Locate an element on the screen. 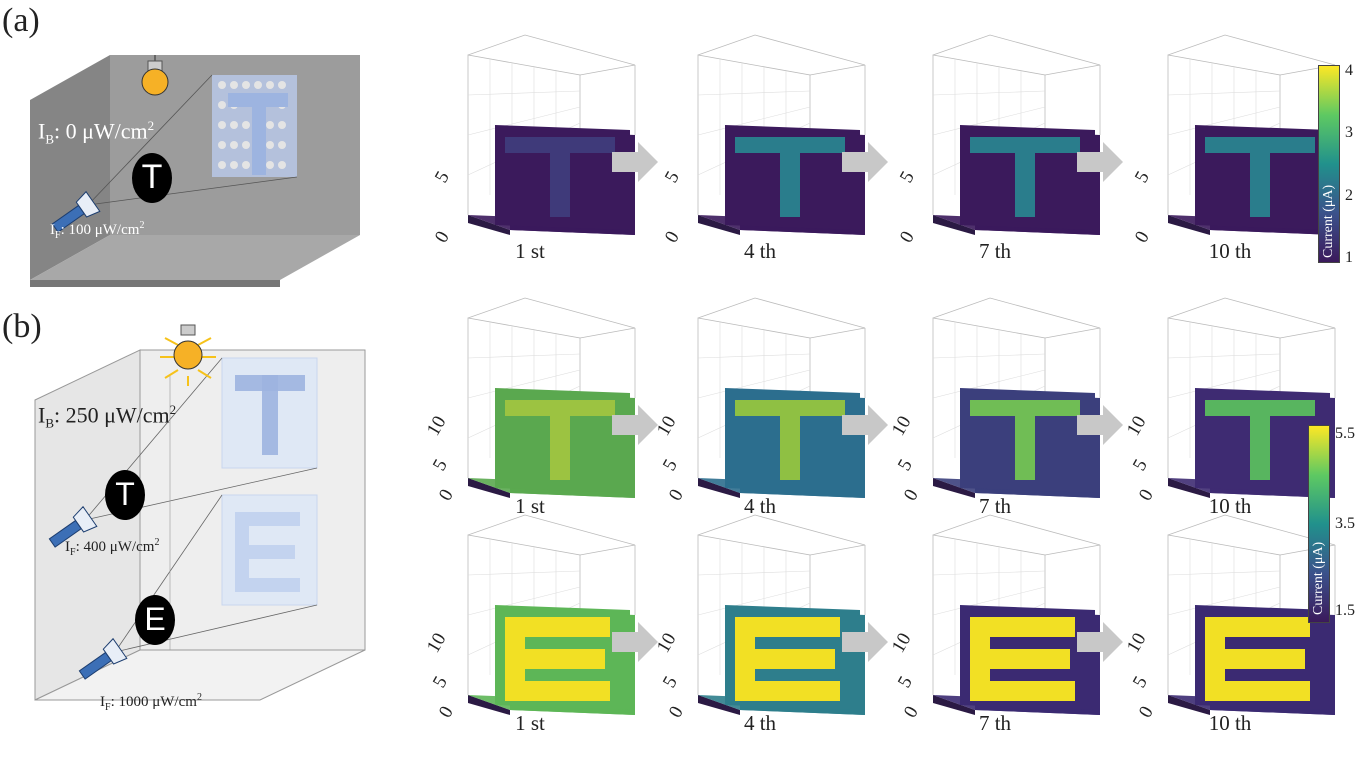 The image size is (1367, 765). foreground-intensity-b-e: IF: 1000 μW/cm2 is located at coordinates (151, 702).